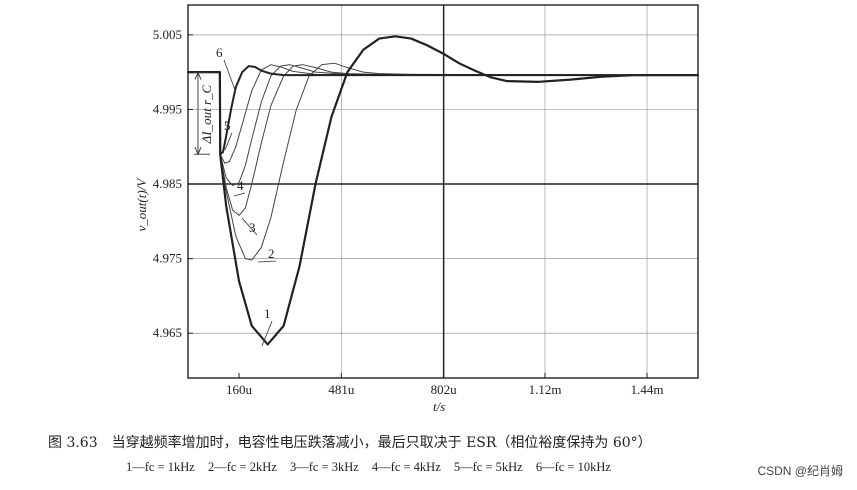 Image resolution: width=857 pixels, height=490 pixels. What do you see at coordinates (341, 389) in the screenshot?
I see `x-tick-label: 481u` at bounding box center [341, 389].